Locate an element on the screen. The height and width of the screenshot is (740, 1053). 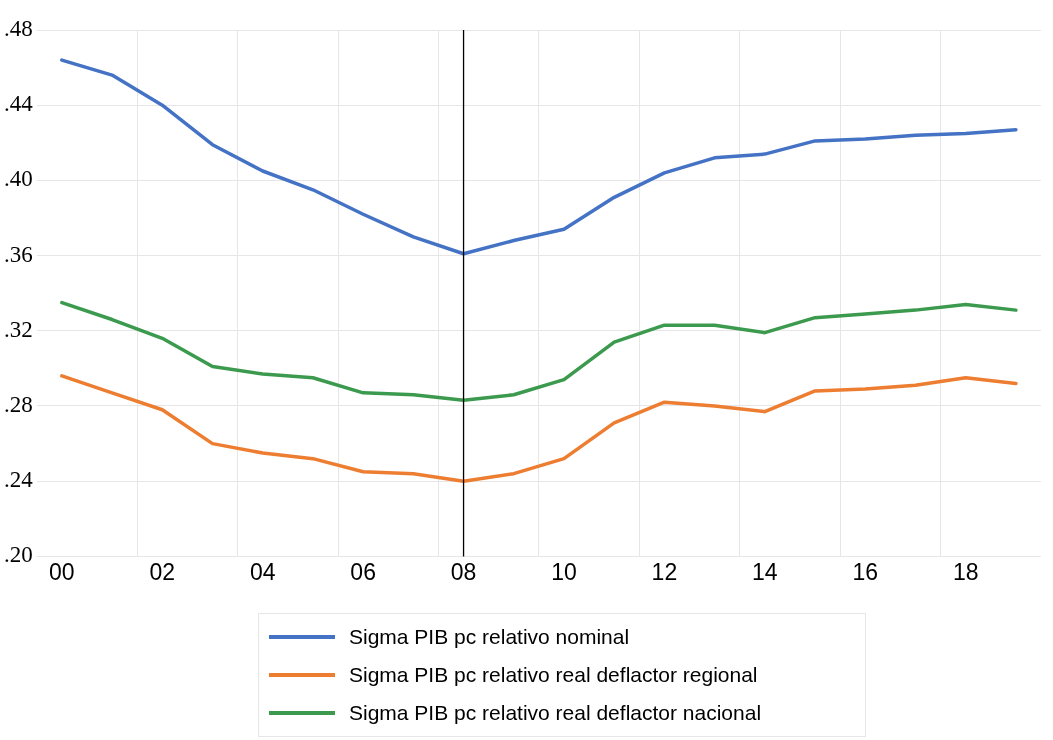
y-tick-label: .32 is located at coordinates (18, 329).